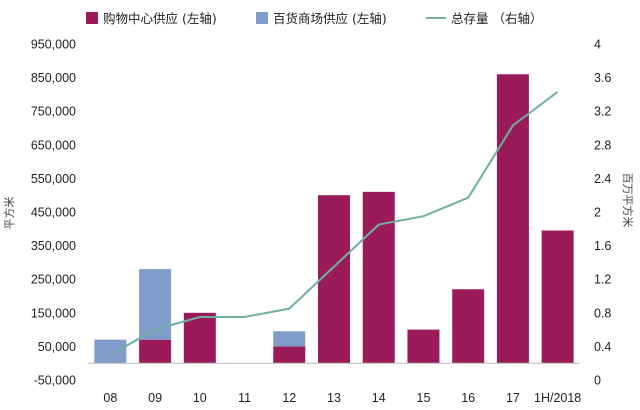 This screenshot has width=640, height=410. Describe the element at coordinates (262, 18) in the screenshot. I see `legend-swatch-department-store` at that location.